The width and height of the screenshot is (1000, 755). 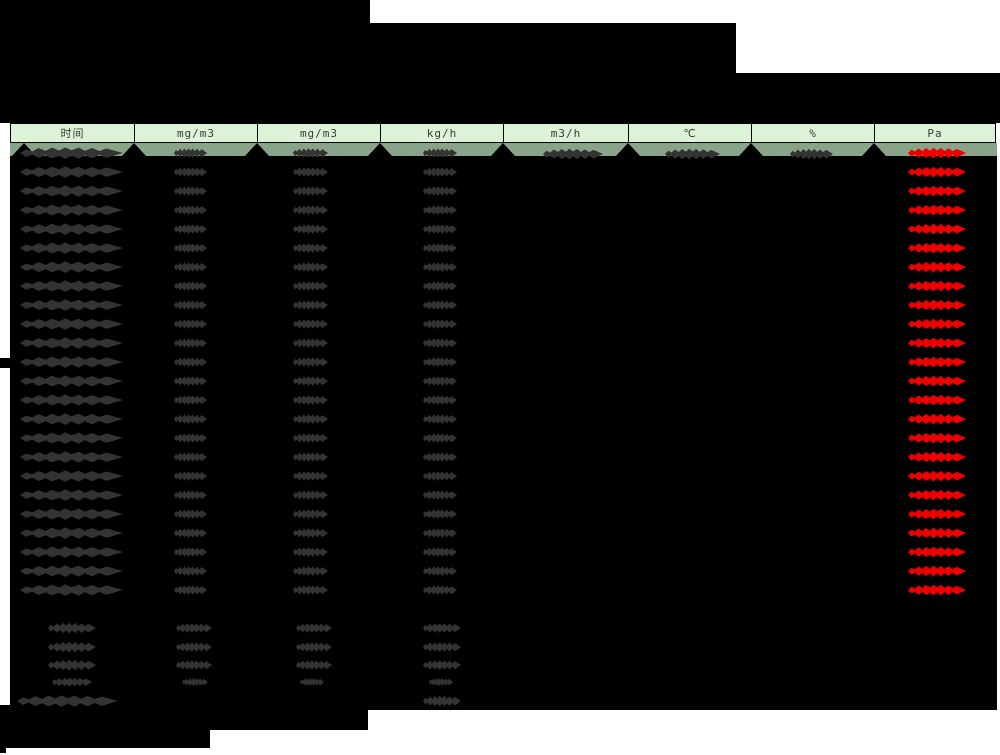 I want to click on header-cell-mgm3-2: mg/m3, so click(x=319, y=133).